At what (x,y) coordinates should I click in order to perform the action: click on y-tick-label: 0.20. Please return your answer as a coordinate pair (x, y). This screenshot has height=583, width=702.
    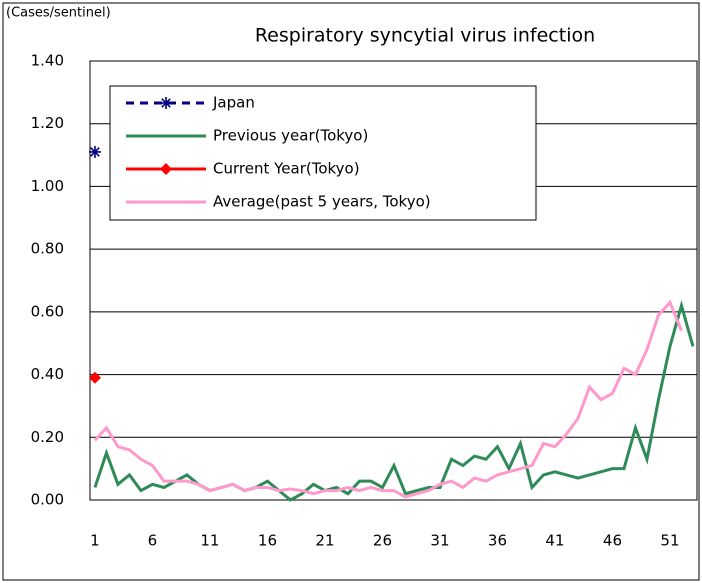
    Looking at the image, I should click on (47, 437).